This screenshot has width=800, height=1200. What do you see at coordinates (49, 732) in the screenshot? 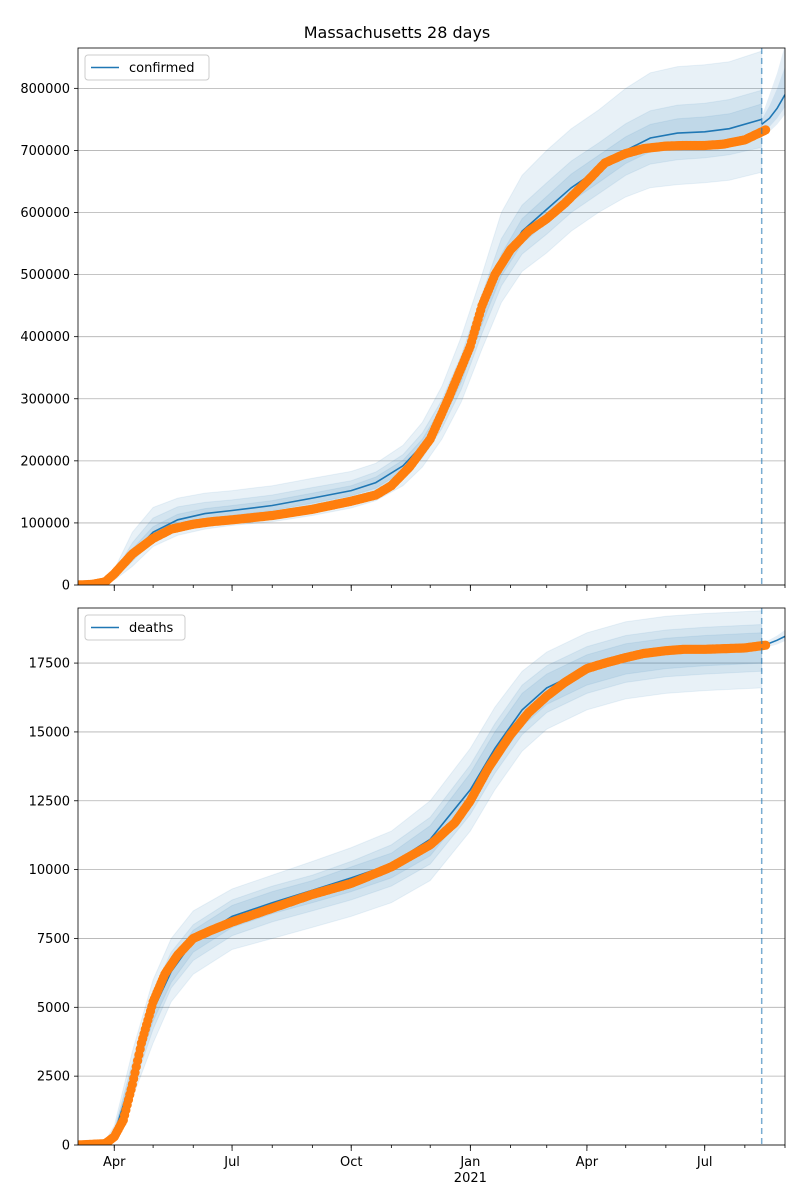
I see `y-tick-label: 15000` at bounding box center [49, 732].